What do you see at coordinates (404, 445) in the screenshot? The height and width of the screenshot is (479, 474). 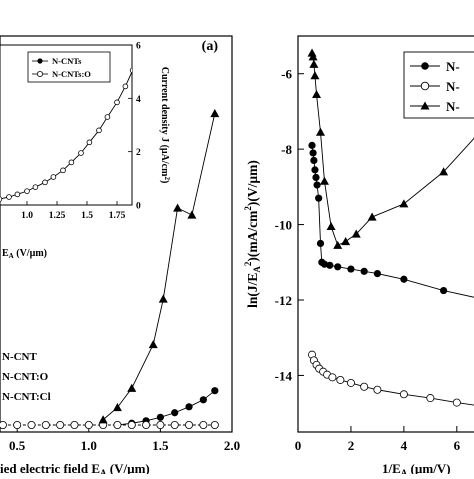 I see `right-x-tick-label: 4` at bounding box center [404, 445].